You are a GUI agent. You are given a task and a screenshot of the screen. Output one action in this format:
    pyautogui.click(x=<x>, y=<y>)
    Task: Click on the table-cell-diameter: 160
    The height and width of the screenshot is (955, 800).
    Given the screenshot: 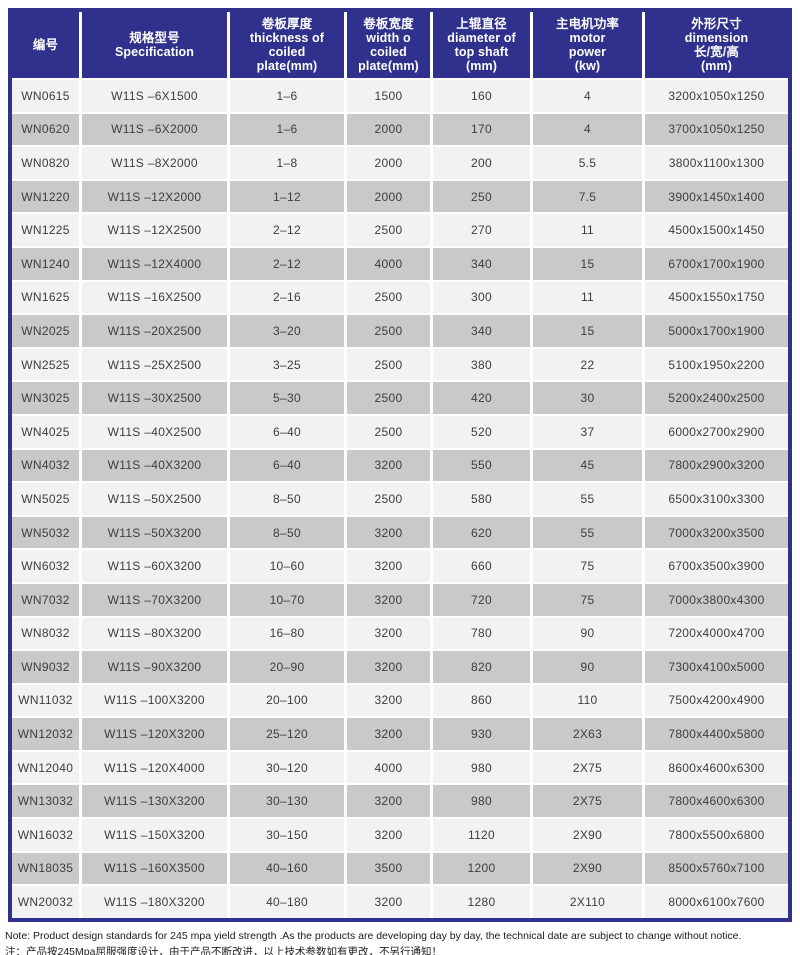 What is the action you would take?
    pyautogui.click(x=481, y=96)
    